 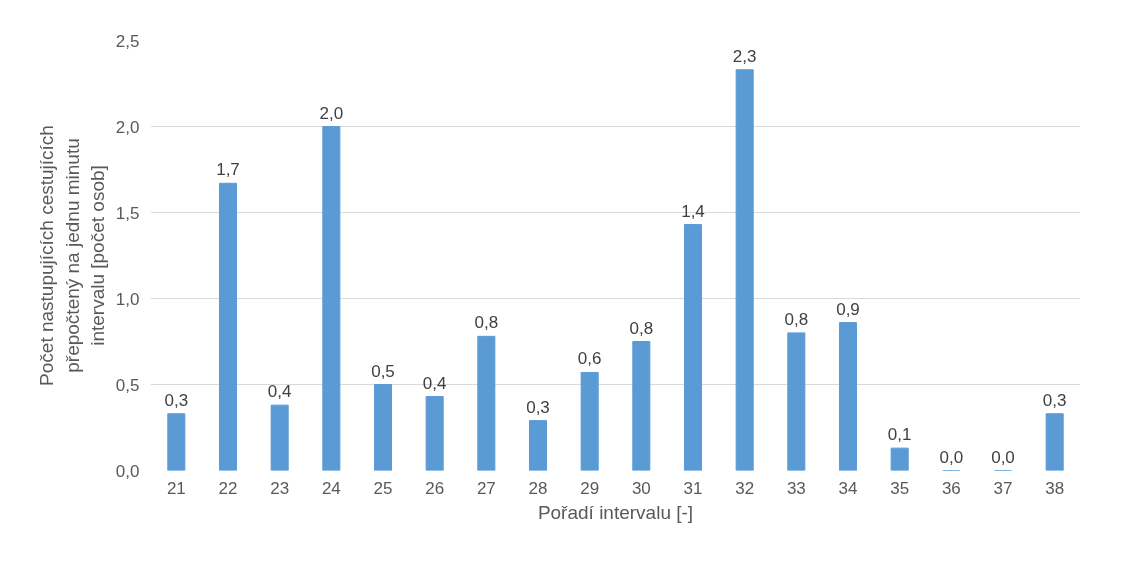 I want to click on x-tick-label: 37, so click(x=1003, y=488).